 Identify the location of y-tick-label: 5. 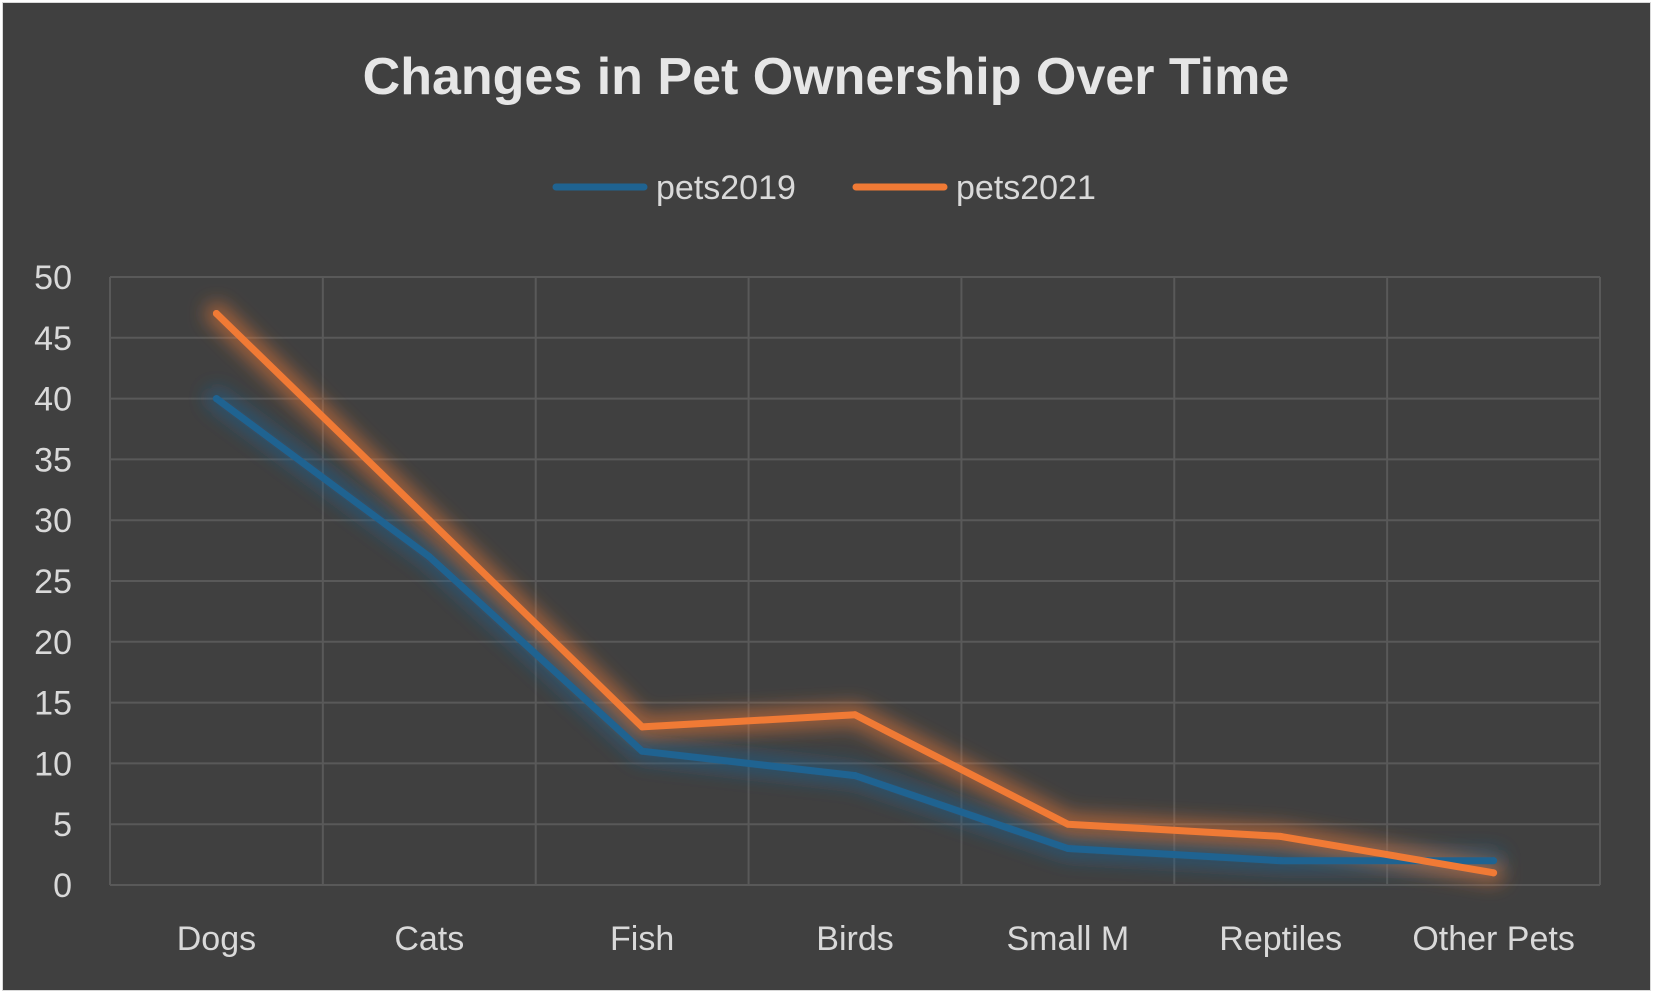
(62, 825).